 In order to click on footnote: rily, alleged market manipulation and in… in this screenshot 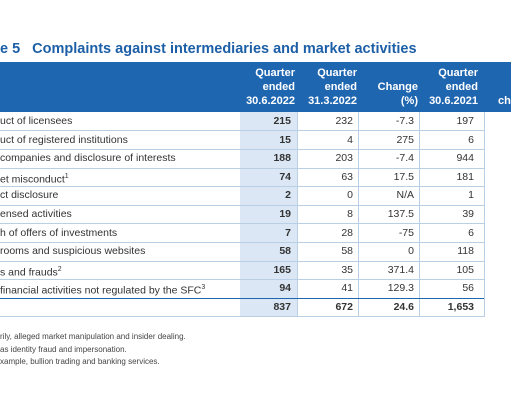, I will do `click(93, 336)`.